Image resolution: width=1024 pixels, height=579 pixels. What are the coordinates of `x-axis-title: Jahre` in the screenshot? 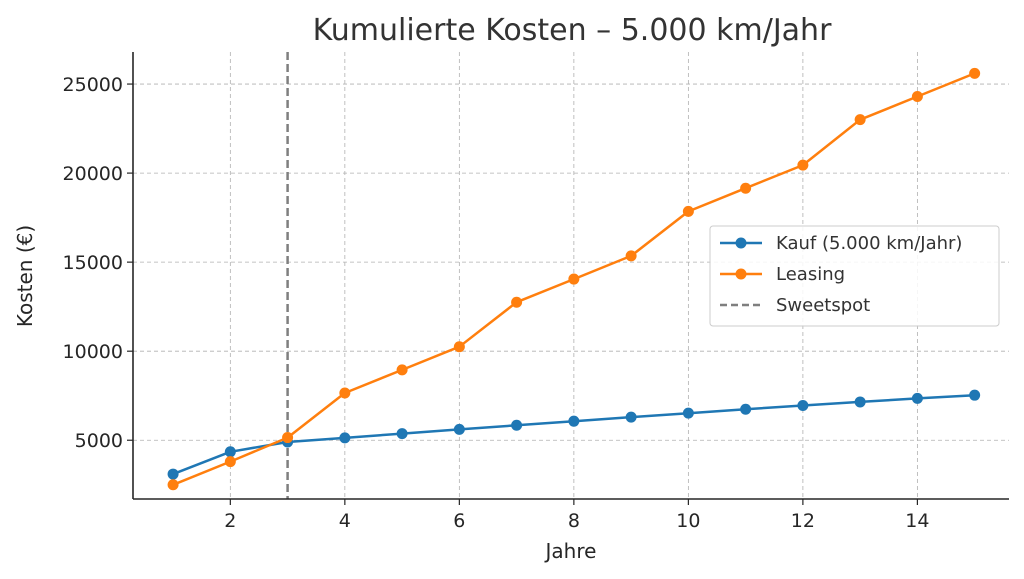 It's located at (570, 551).